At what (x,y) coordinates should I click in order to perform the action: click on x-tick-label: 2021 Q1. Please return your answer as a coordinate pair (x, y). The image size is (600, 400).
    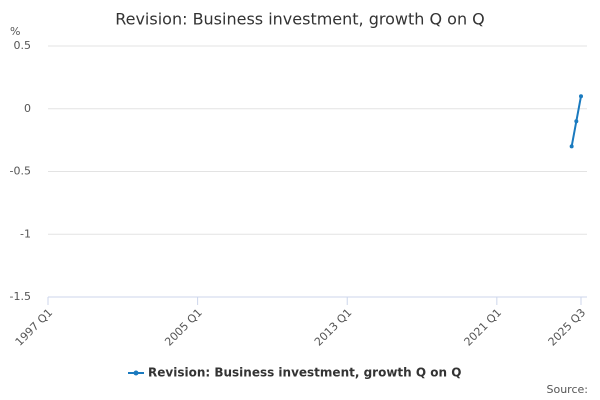
    Looking at the image, I should click on (483, 327).